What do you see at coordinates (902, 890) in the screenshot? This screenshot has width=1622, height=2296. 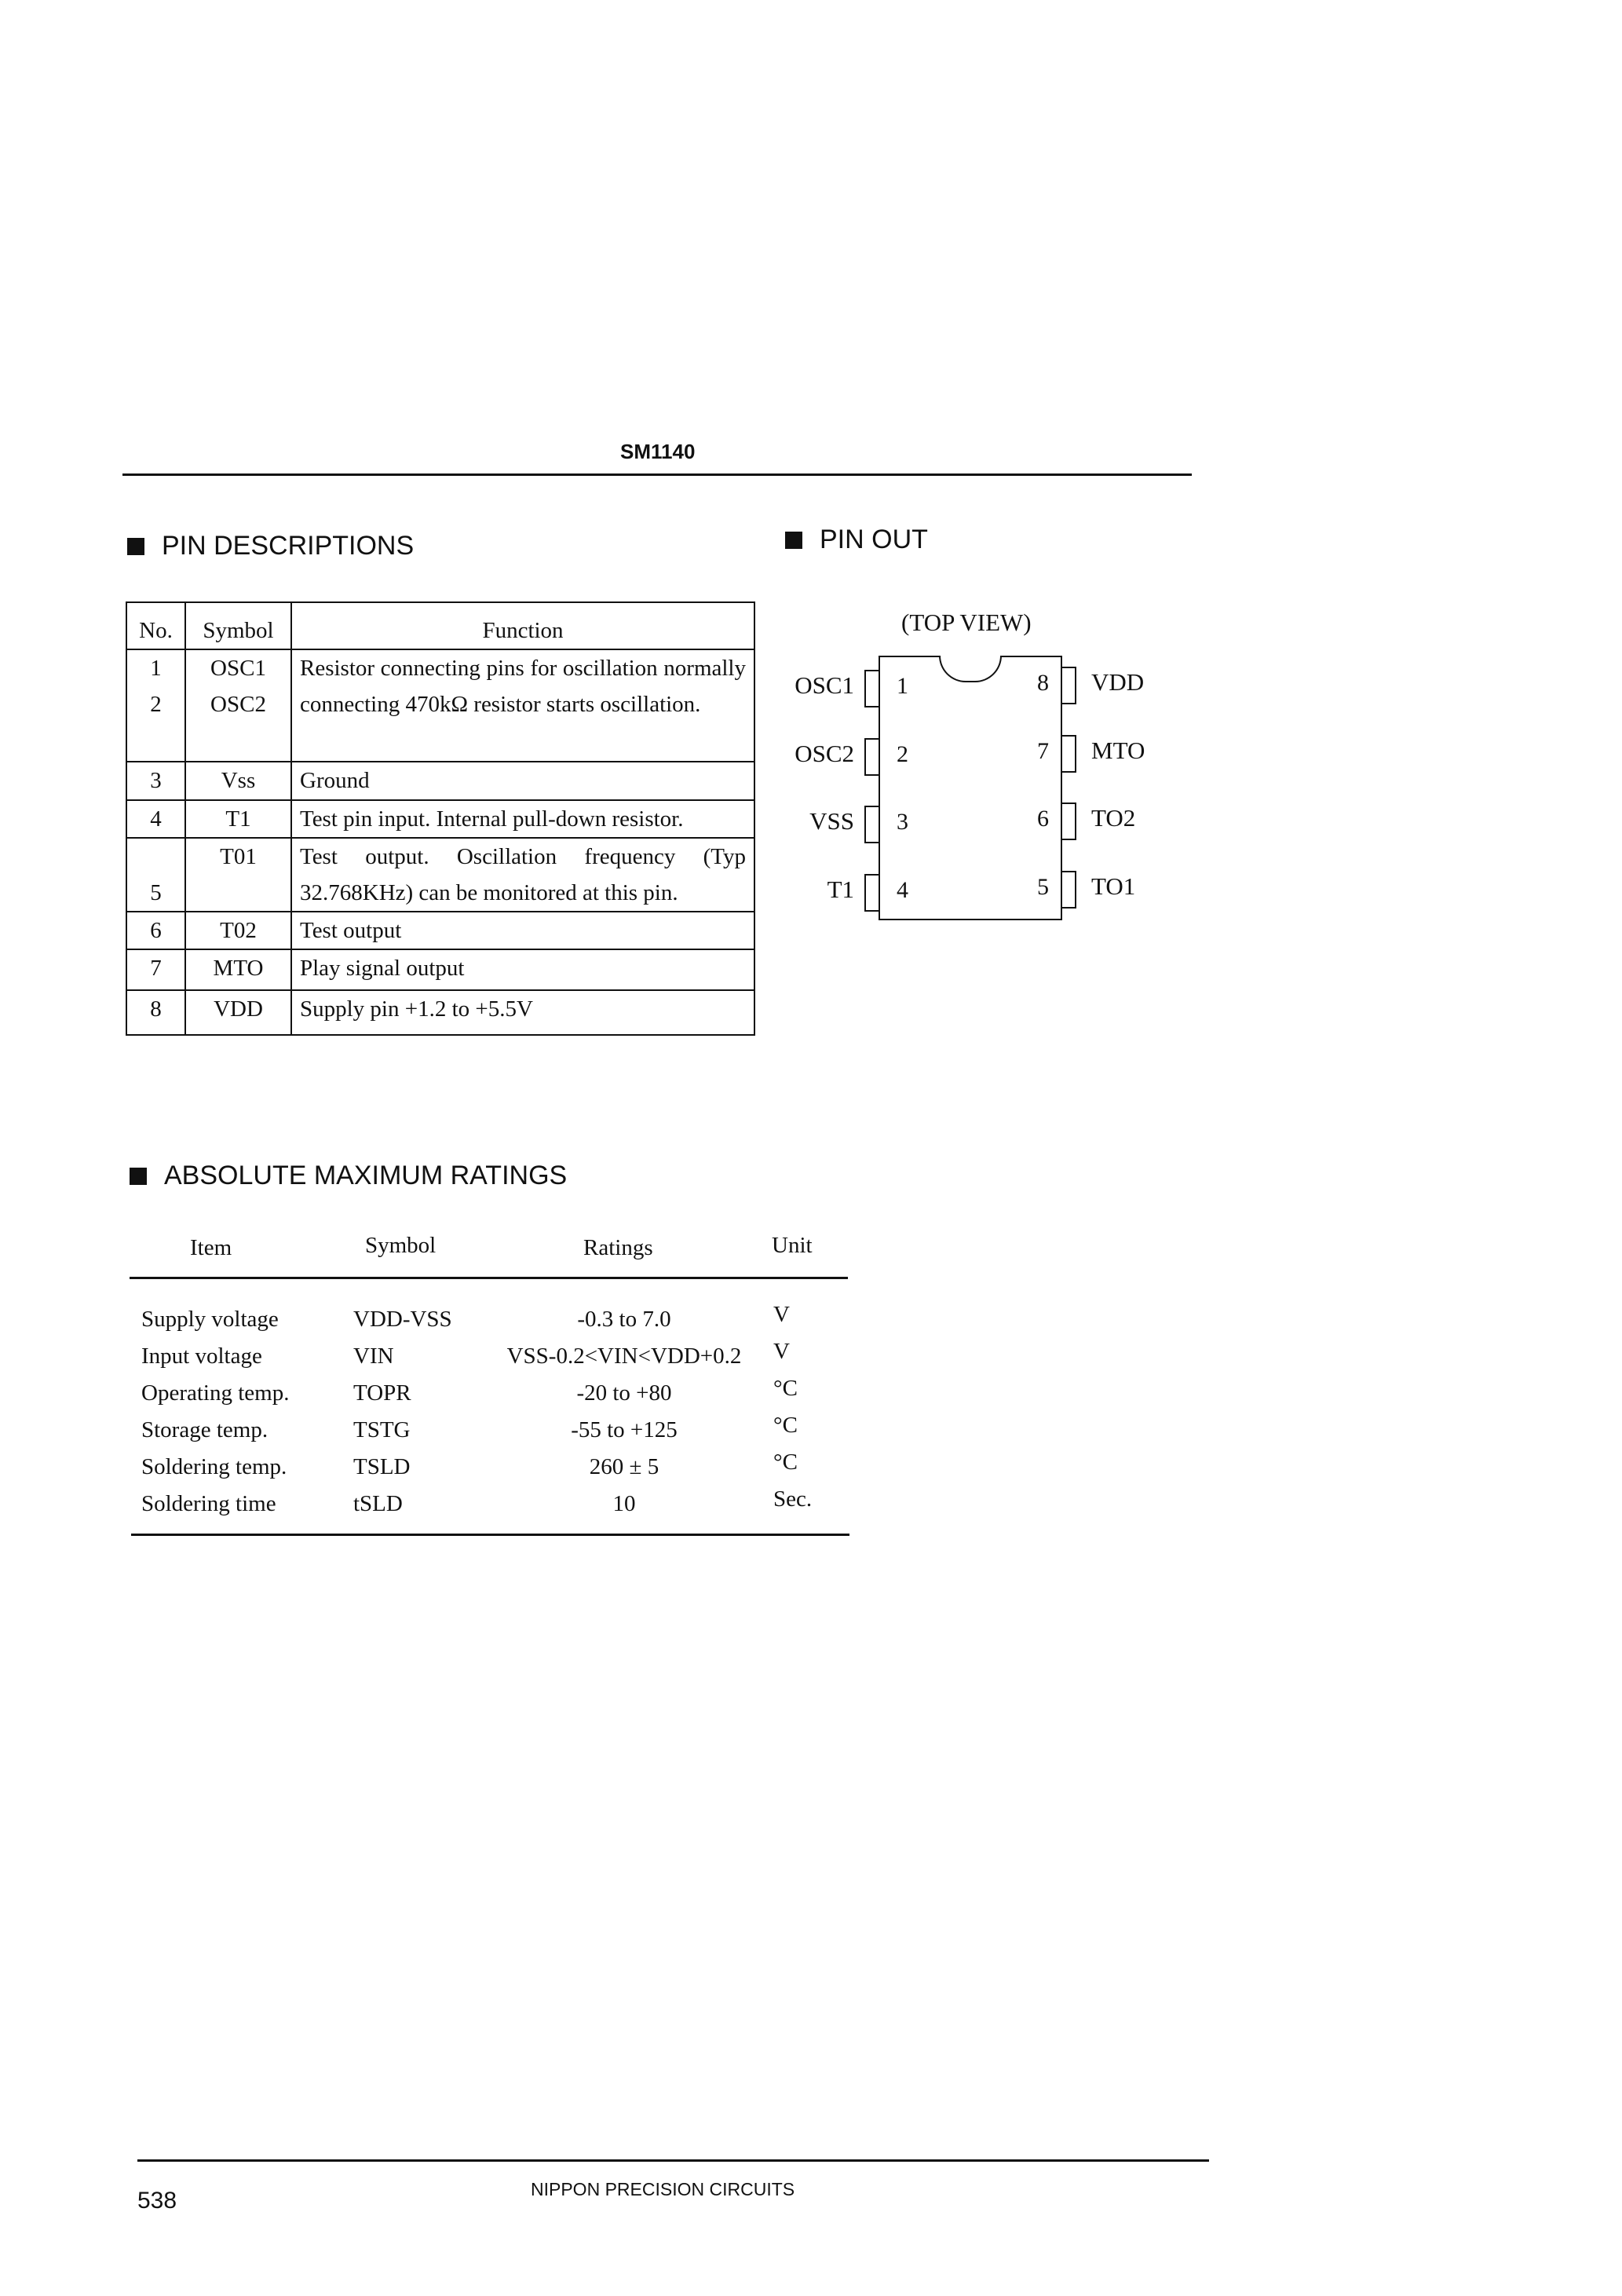 I see `pin-number: 4` at bounding box center [902, 890].